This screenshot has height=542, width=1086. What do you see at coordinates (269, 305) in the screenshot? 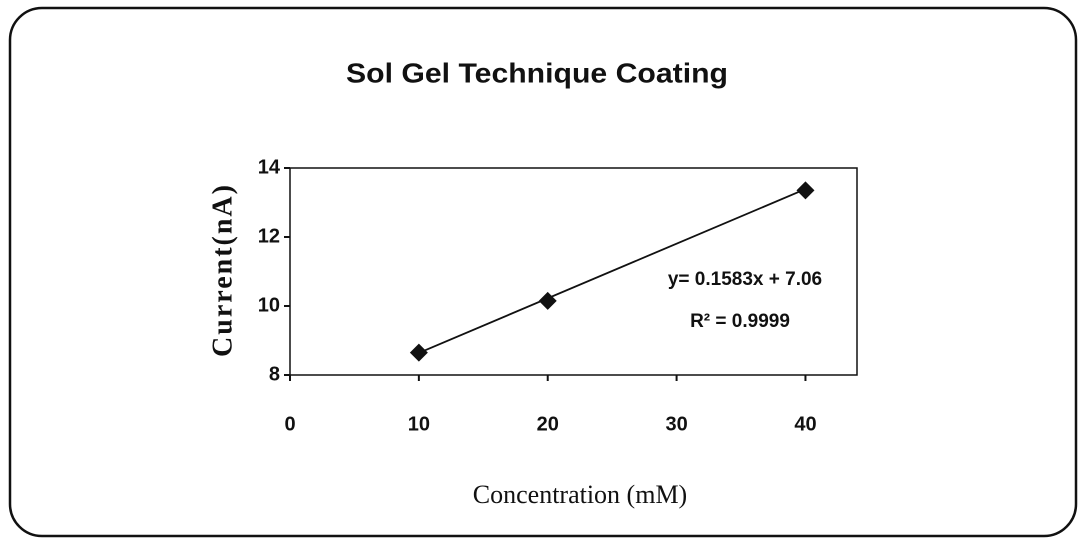
I see `y-tick-label: 10` at bounding box center [269, 305].